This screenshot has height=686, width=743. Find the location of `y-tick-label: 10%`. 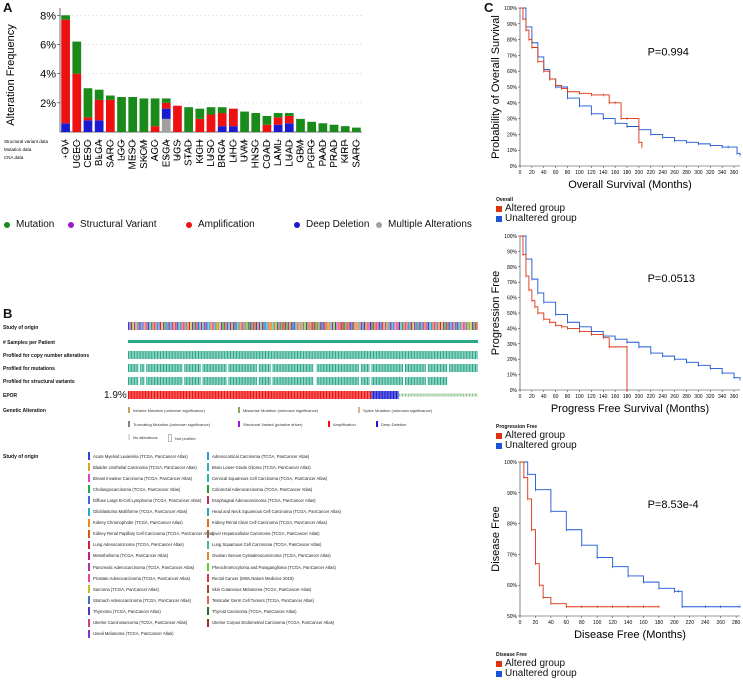

y-tick-label: 10% is located at coordinates (512, 376).